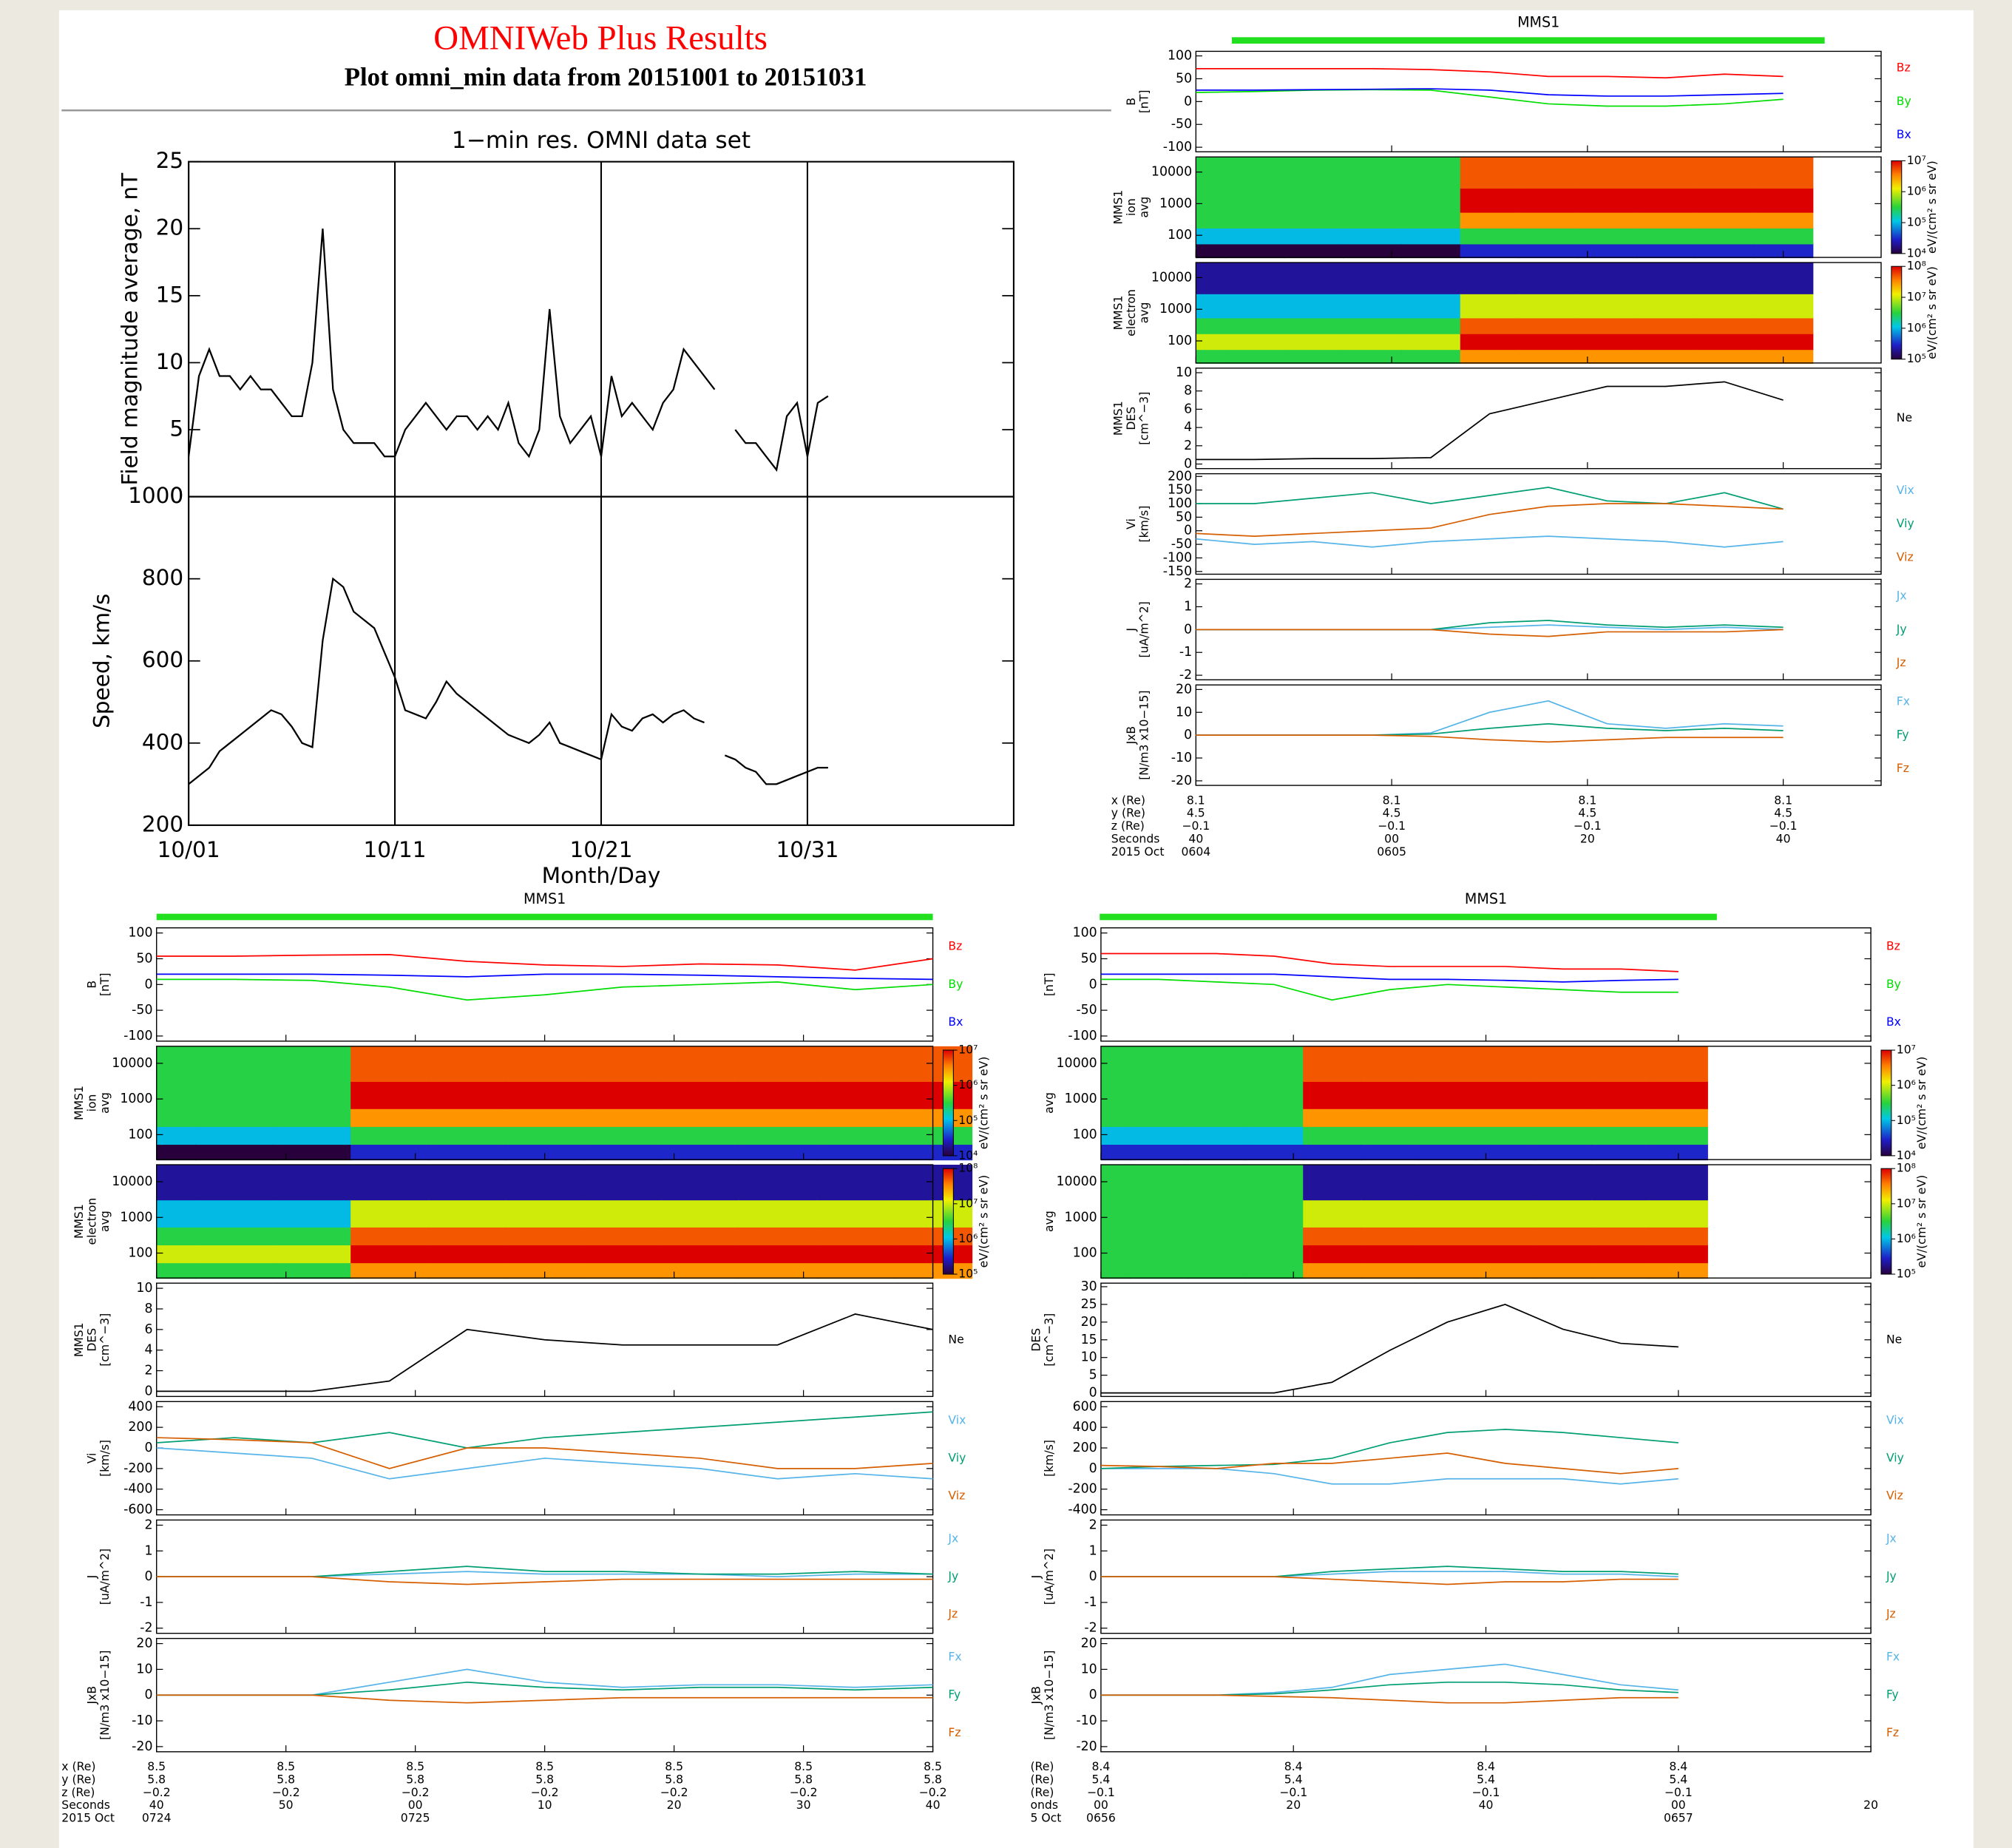 This screenshot has width=2012, height=1848. I want to click on y-tick-label: 50, so click(144, 958).